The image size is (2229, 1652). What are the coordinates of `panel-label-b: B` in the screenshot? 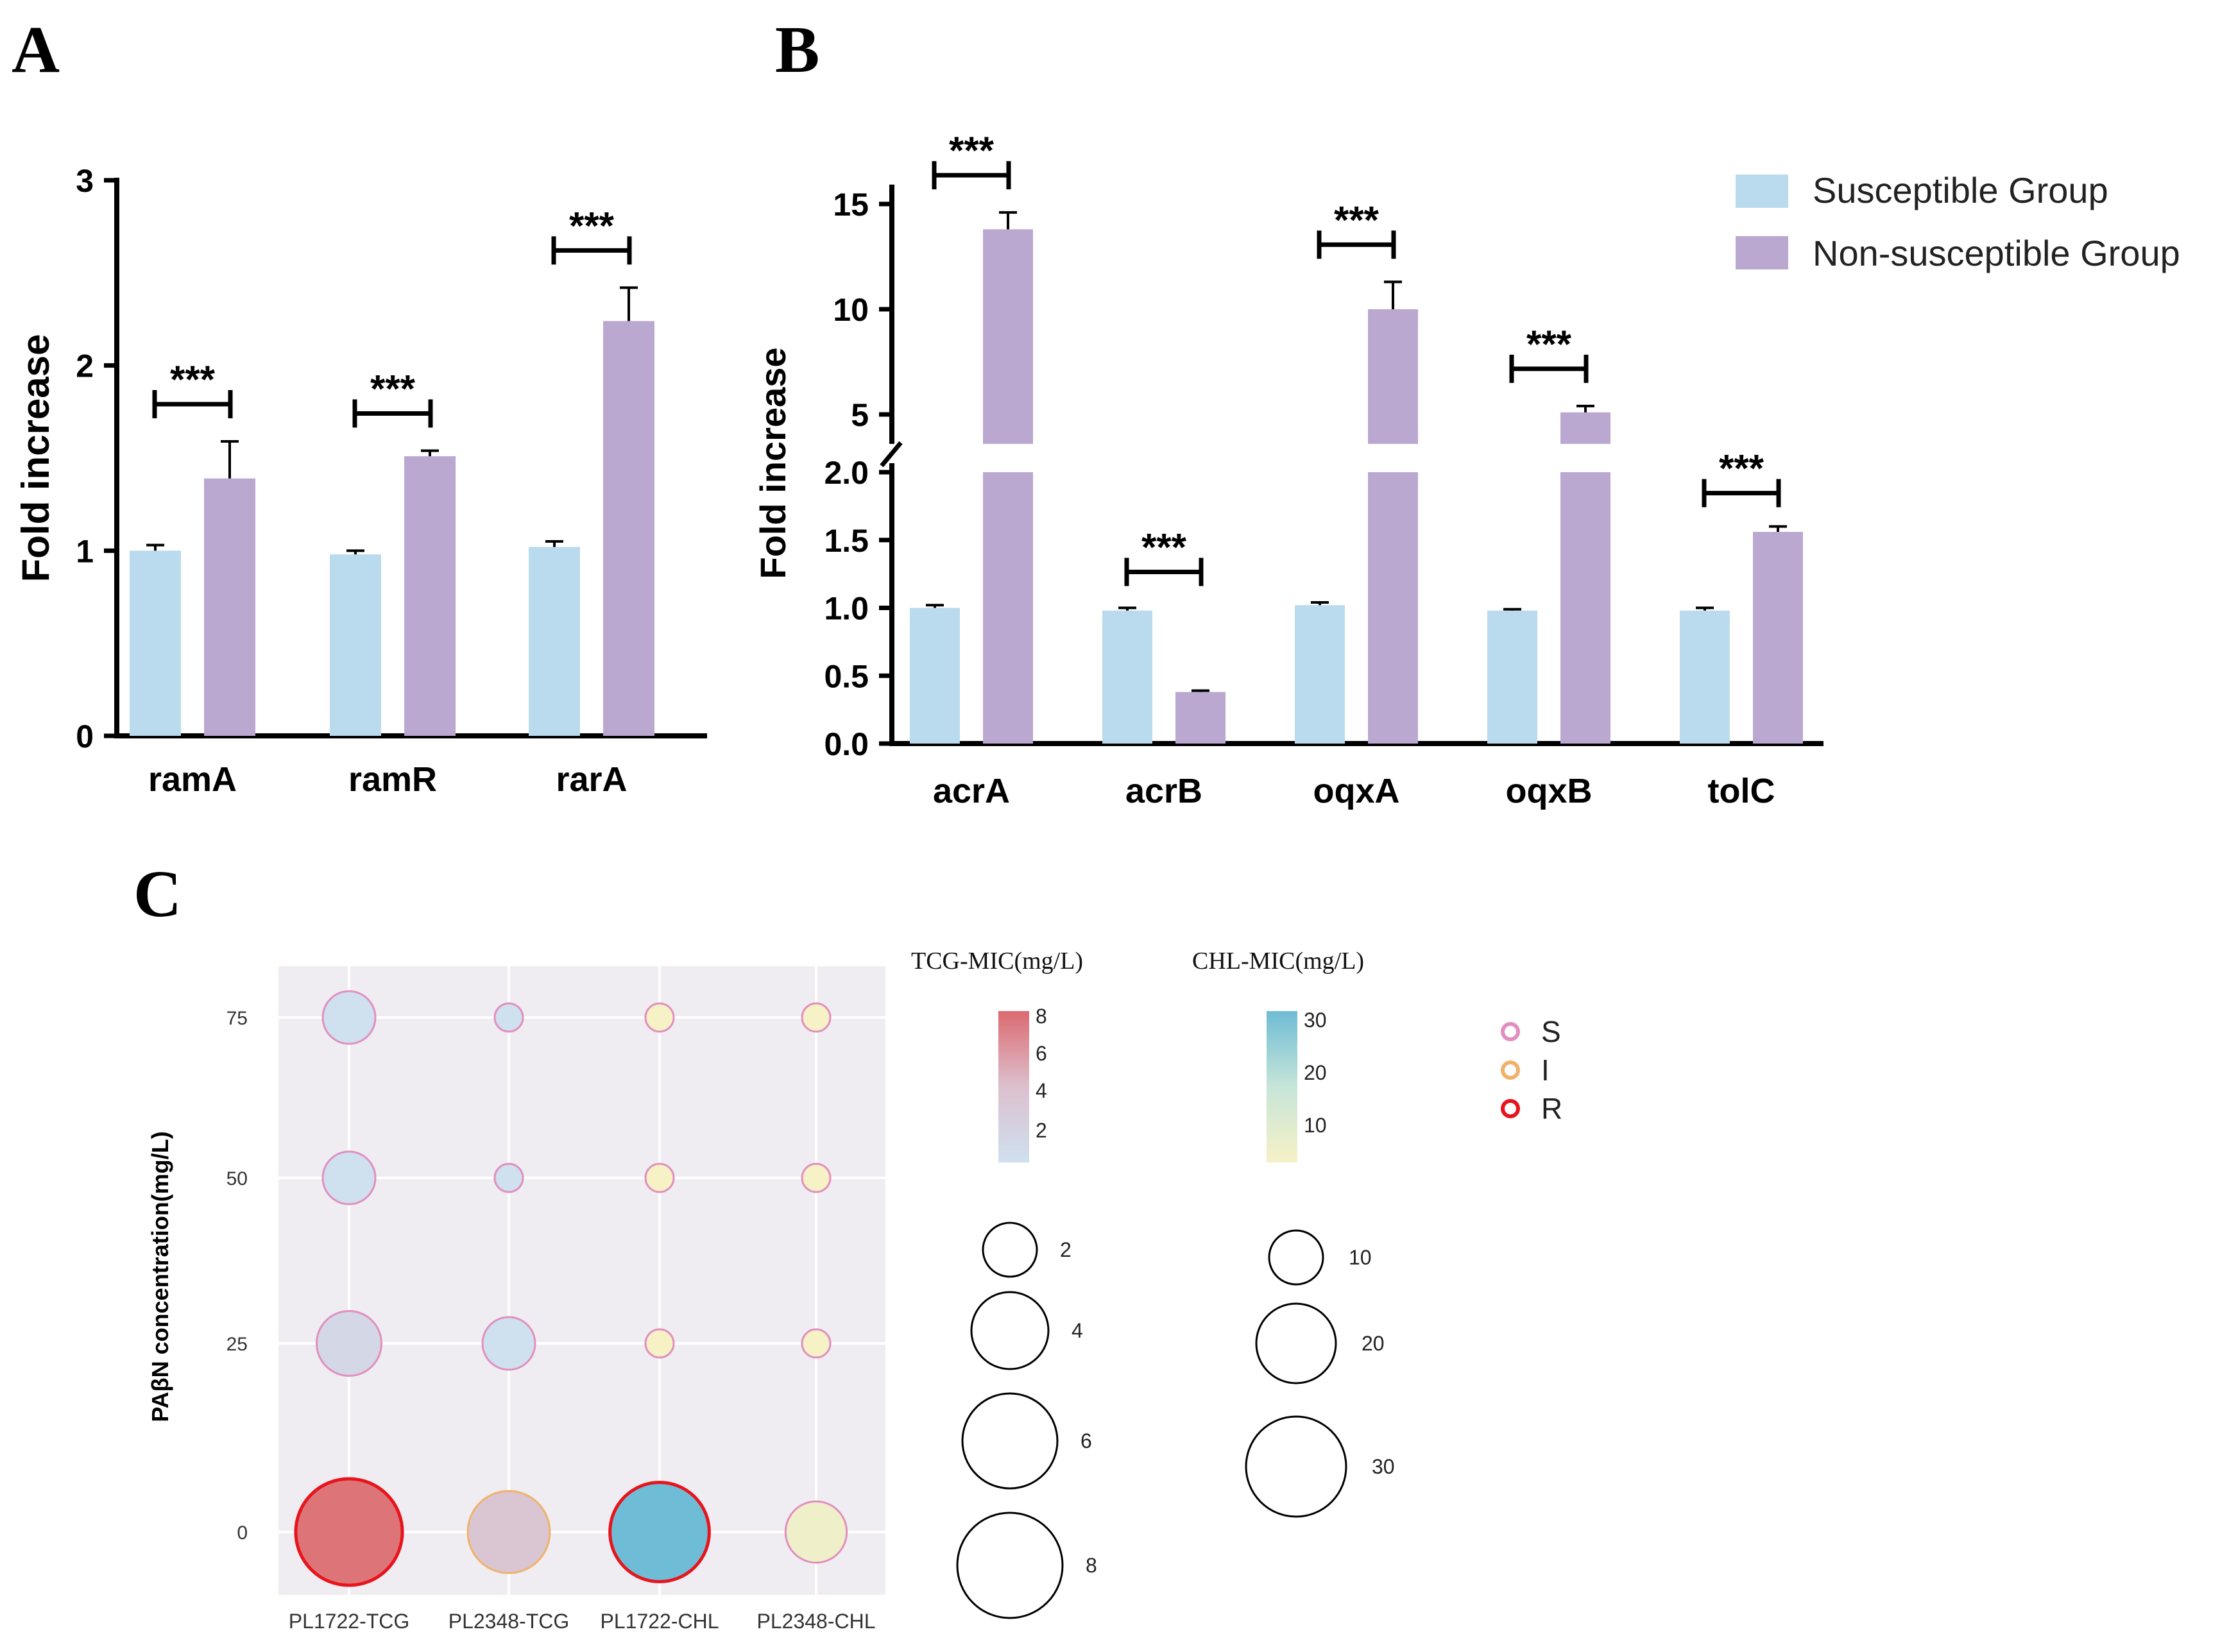 It's located at (797, 50).